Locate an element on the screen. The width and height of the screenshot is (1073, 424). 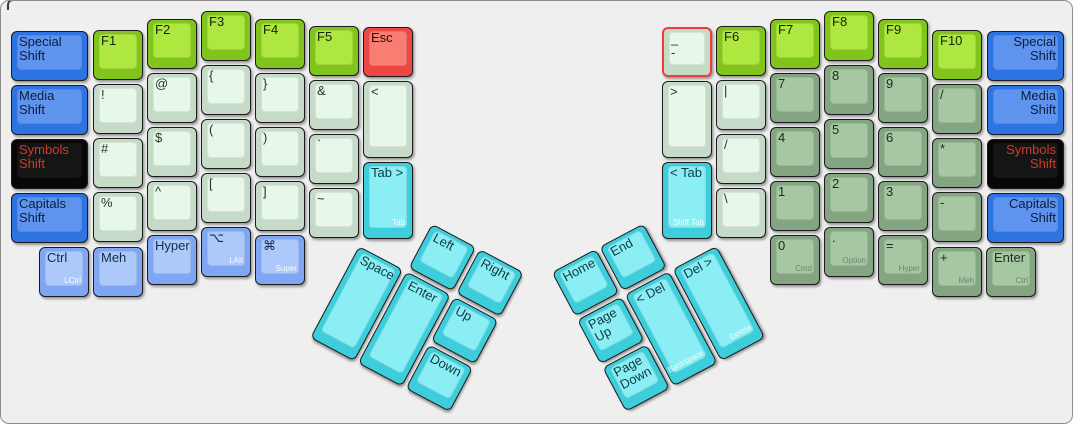
canvas-corner-notch is located at coordinates (14, 5).